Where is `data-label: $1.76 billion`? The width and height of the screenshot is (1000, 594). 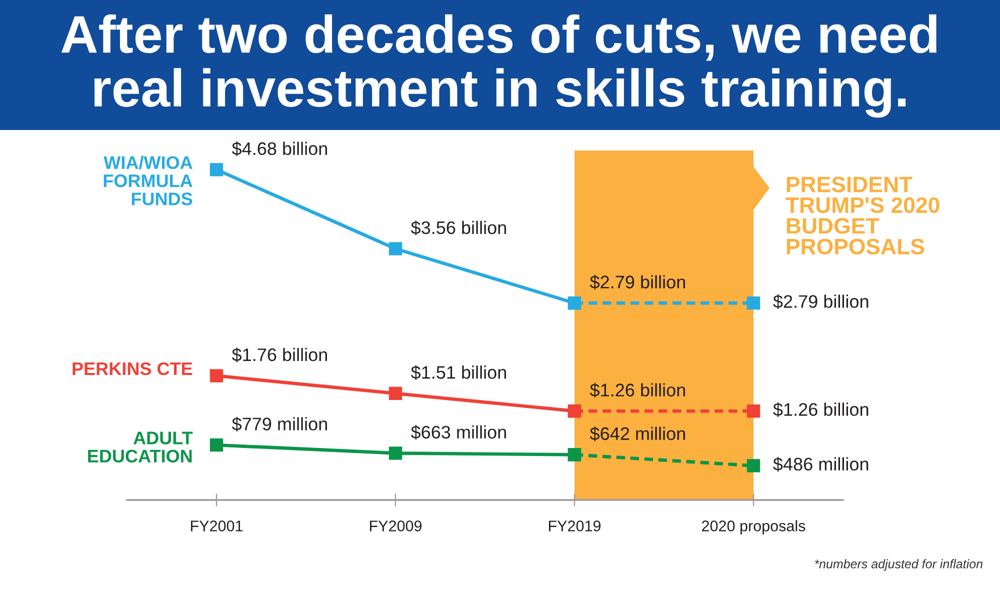 data-label: $1.76 billion is located at coordinates (279, 355).